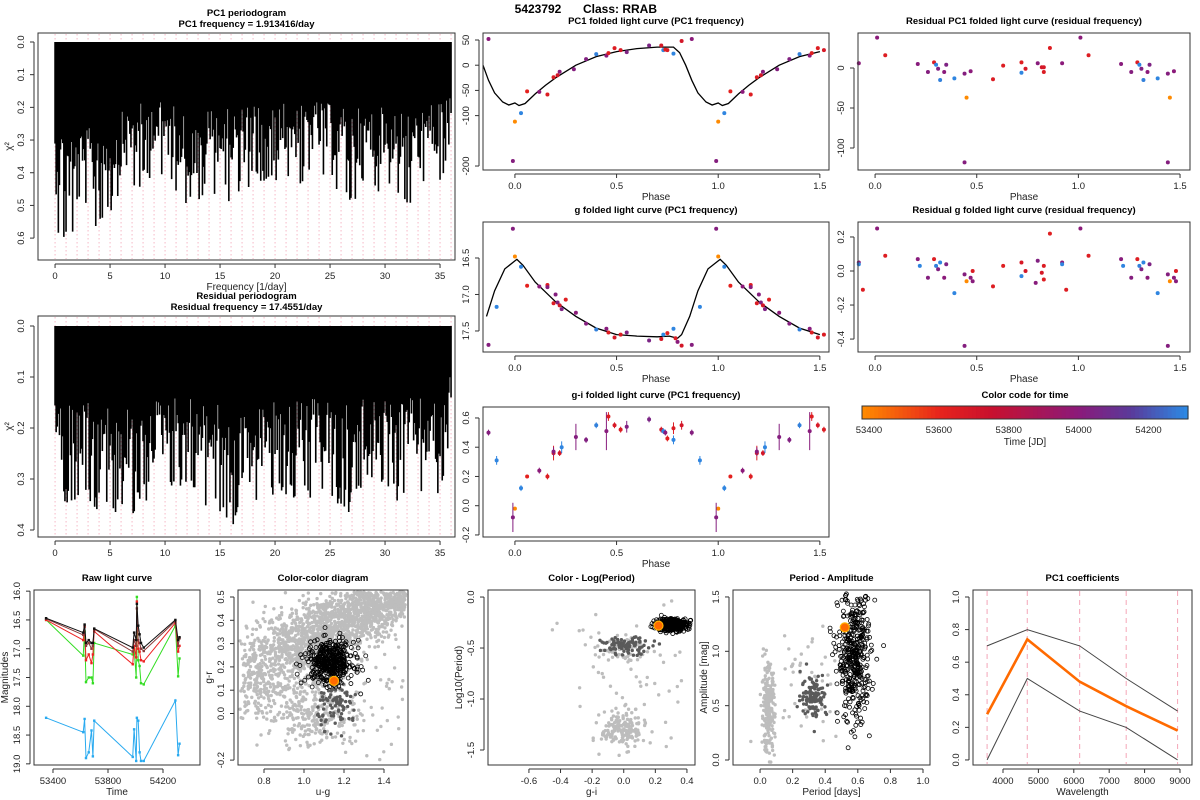 The height and width of the screenshot is (800, 1200). What do you see at coordinates (623, 781) in the screenshot?
I see `x-tick-label: 0.0` at bounding box center [623, 781].